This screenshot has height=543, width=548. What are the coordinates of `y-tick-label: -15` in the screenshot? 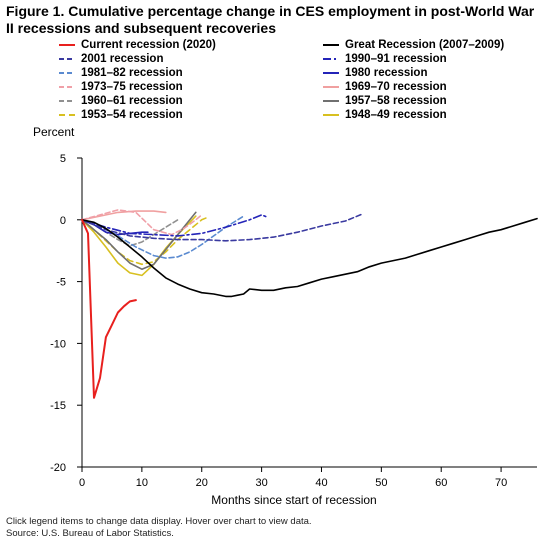 It's located at (58, 406).